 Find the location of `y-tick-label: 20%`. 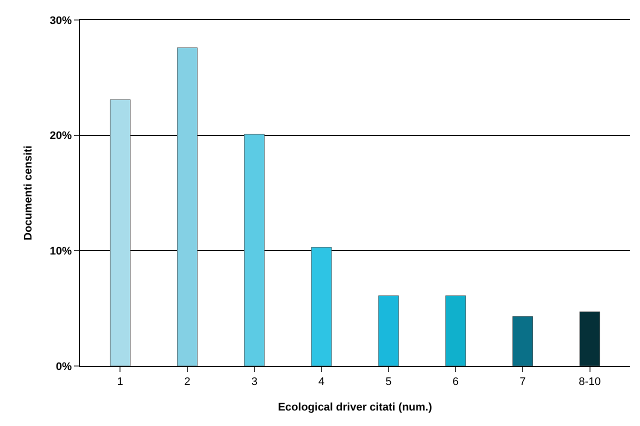

y-tick-label: 20% is located at coordinates (61, 136).